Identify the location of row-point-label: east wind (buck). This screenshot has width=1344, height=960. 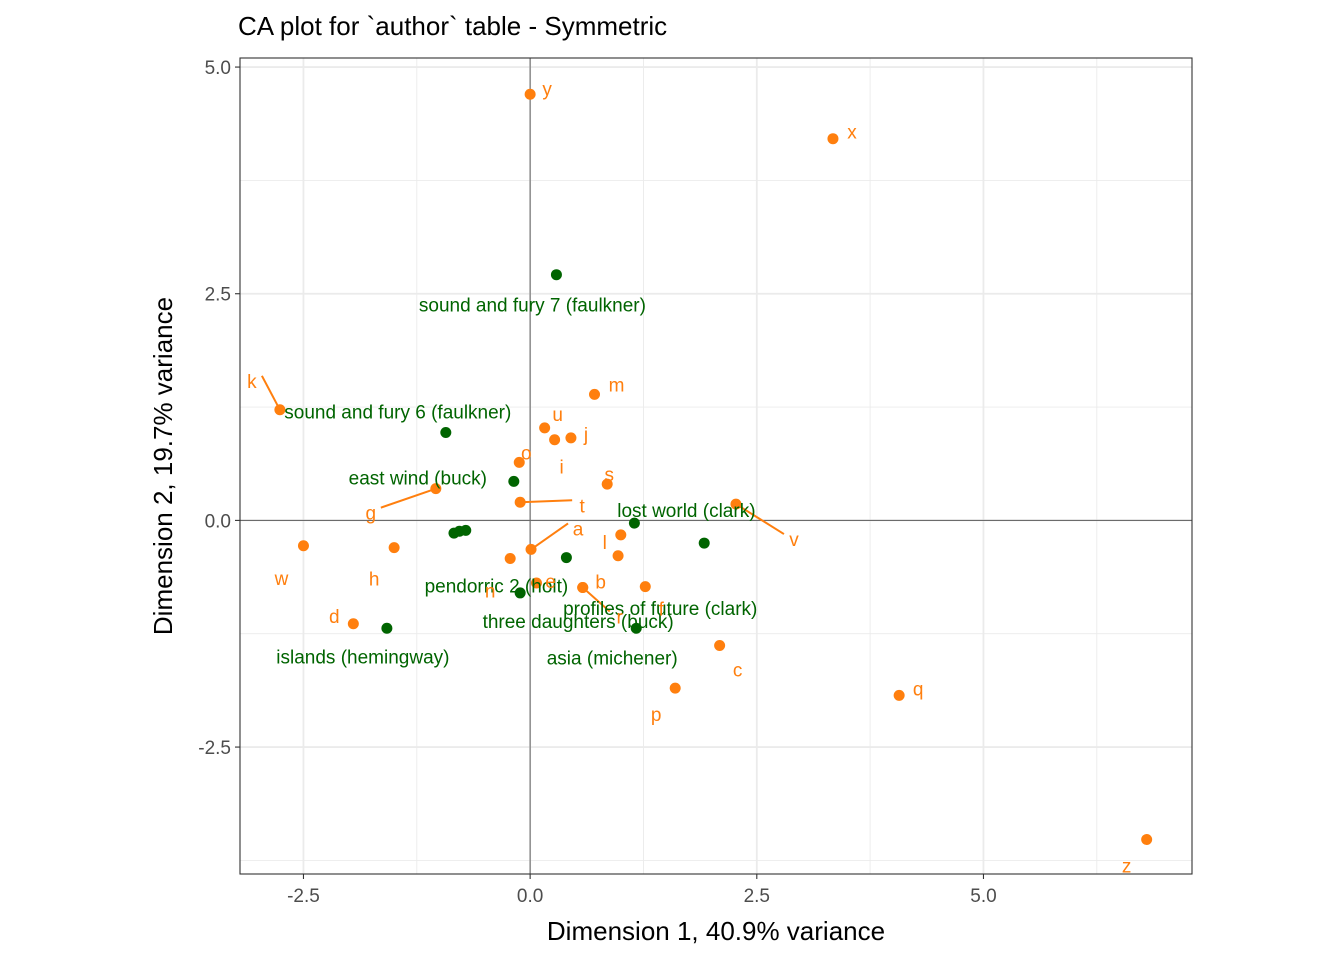
(418, 478).